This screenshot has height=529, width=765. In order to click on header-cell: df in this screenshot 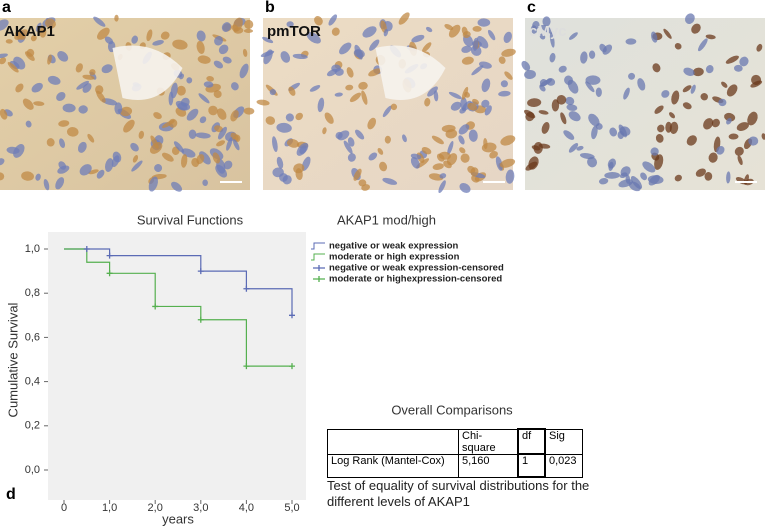, I will do `click(531, 441)`.